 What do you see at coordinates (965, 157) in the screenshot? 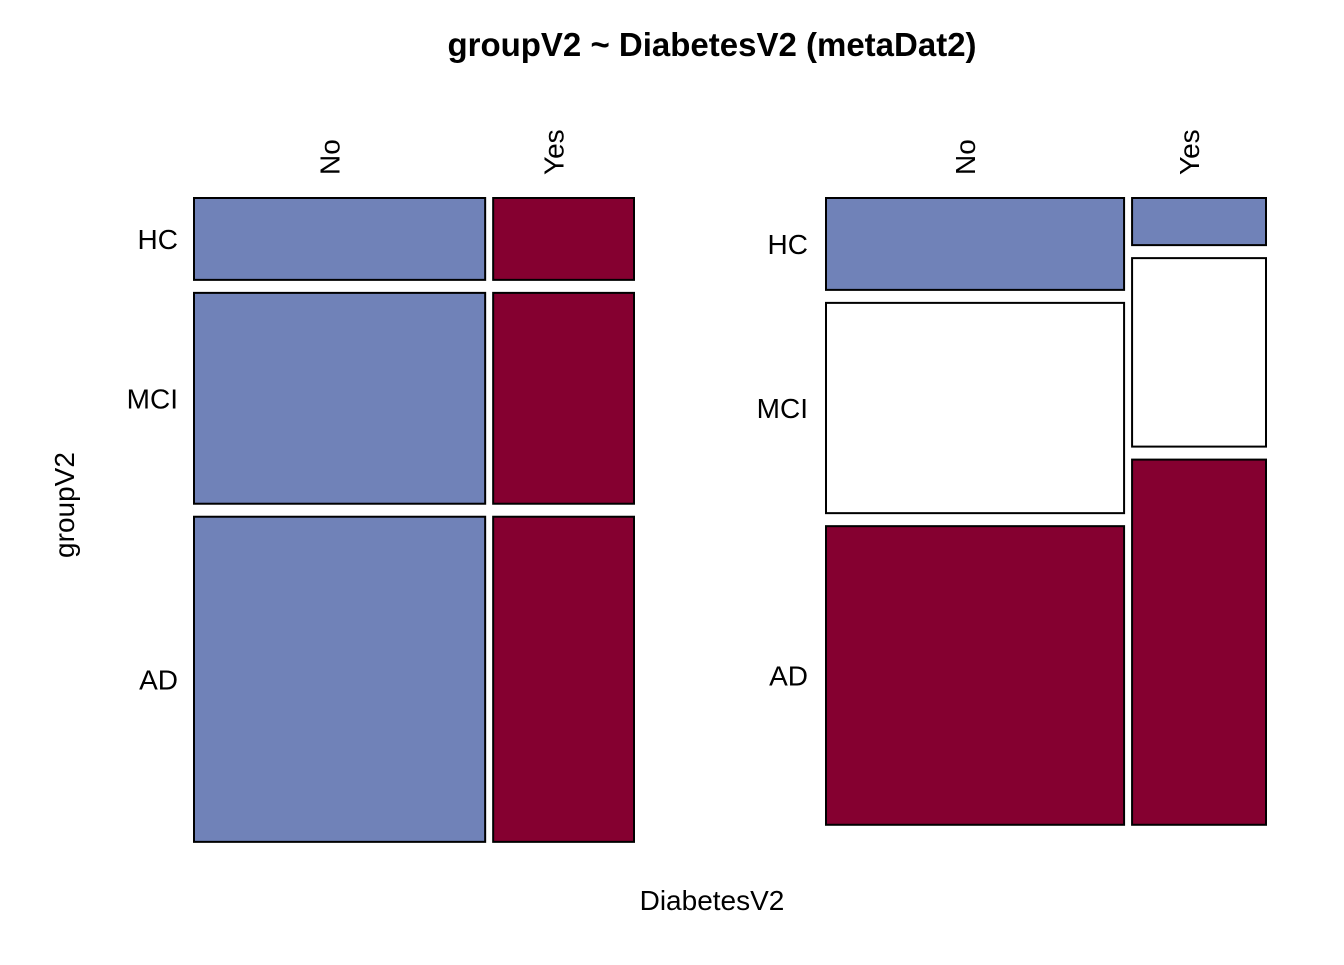
I see `x-tick-right-no: No` at bounding box center [965, 157].